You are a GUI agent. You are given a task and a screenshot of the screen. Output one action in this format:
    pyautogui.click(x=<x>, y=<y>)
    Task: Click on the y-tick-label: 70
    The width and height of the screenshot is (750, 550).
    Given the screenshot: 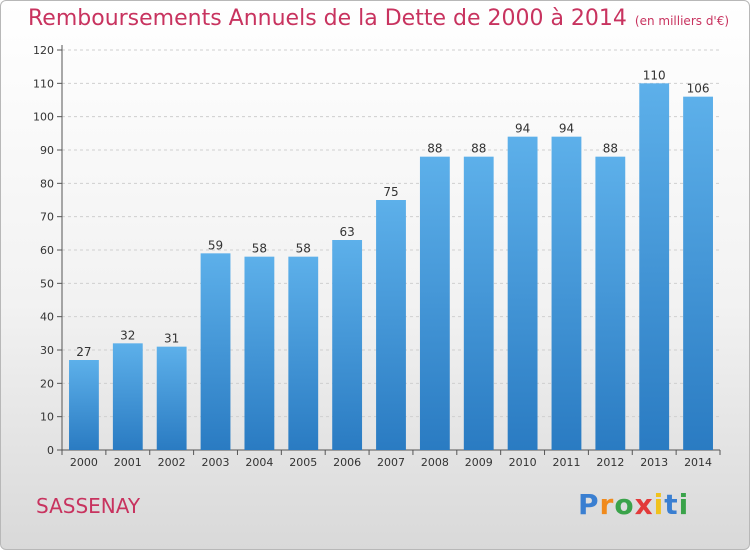 What is the action you would take?
    pyautogui.click(x=47, y=217)
    